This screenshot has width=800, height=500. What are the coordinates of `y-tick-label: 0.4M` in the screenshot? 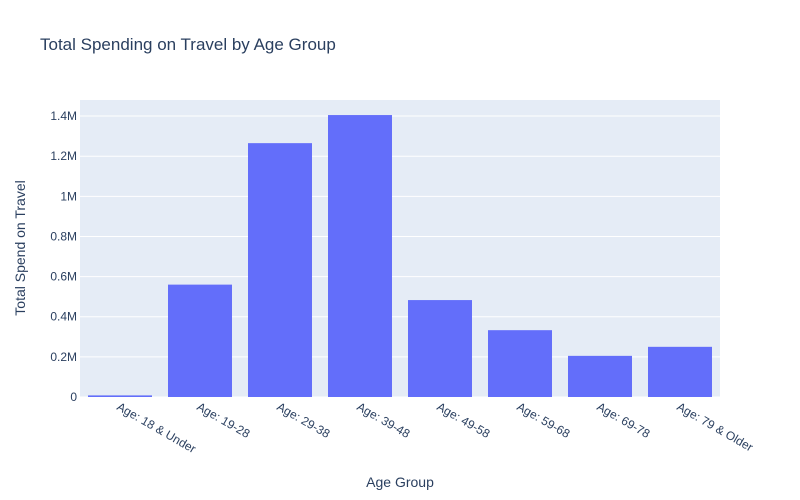 It's located at (63, 317).